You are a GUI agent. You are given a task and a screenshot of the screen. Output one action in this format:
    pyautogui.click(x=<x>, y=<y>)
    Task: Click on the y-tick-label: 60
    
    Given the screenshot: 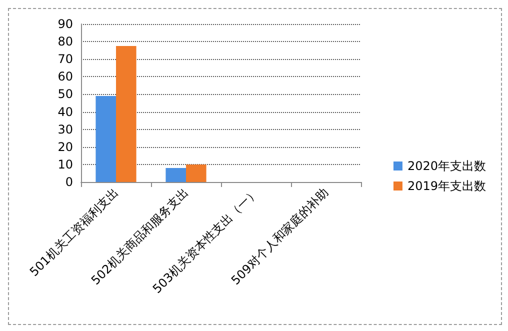 What is the action you would take?
    pyautogui.click(x=65, y=77)
    